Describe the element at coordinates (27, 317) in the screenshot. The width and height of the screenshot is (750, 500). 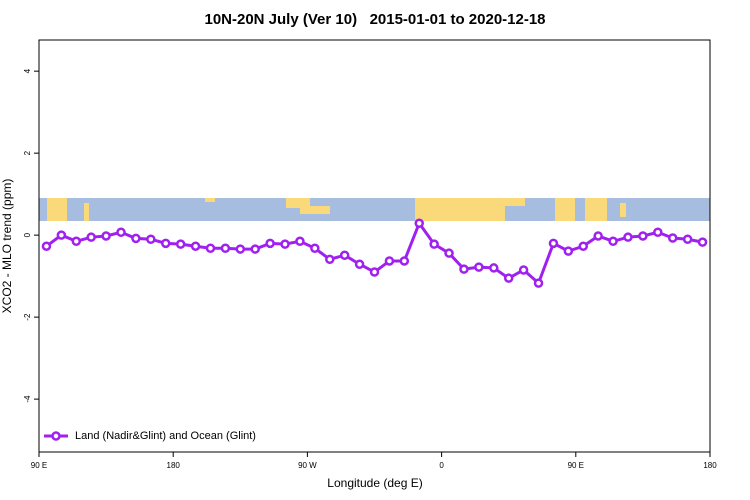
I see `y-tick-label: -2` at that location.